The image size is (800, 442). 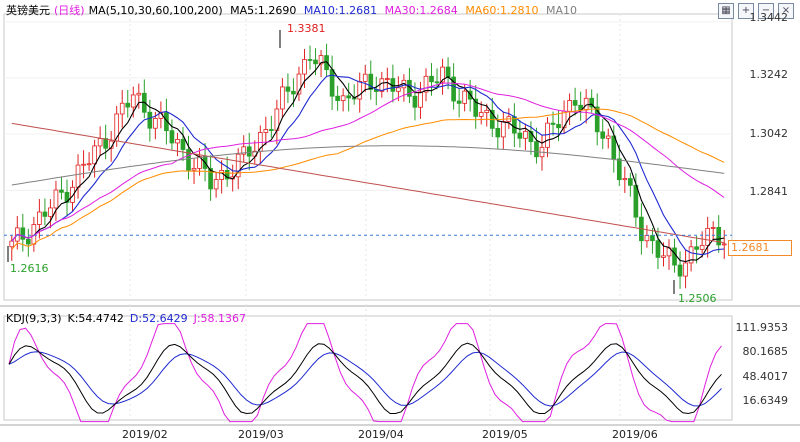 I want to click on plus-icon: +, so click(x=746, y=11).